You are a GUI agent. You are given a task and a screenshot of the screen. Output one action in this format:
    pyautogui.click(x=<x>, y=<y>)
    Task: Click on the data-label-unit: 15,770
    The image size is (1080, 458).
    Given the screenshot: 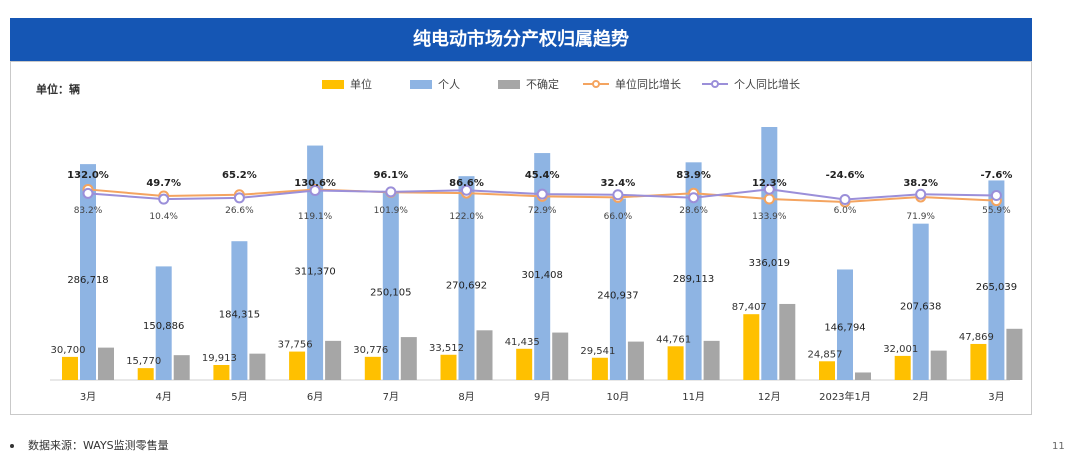 What is the action you would take?
    pyautogui.click(x=143, y=361)
    